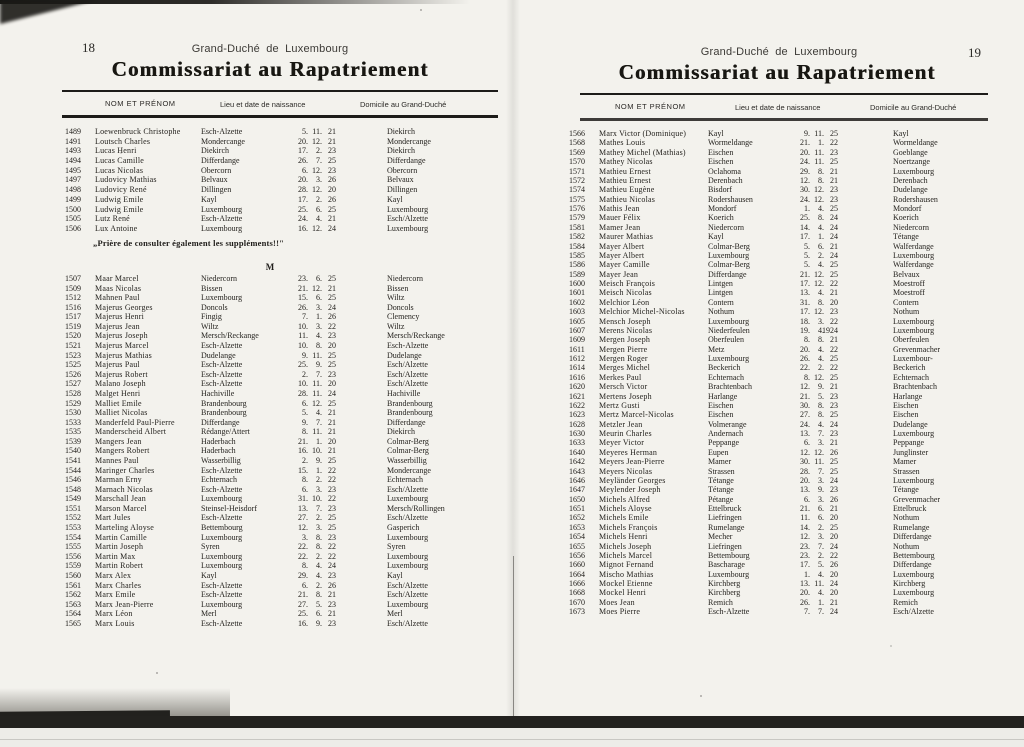 The width and height of the screenshot is (1024, 747). Describe the element at coordinates (913, 358) in the screenshot. I see `entry-domicile: Luxembour-` at that location.